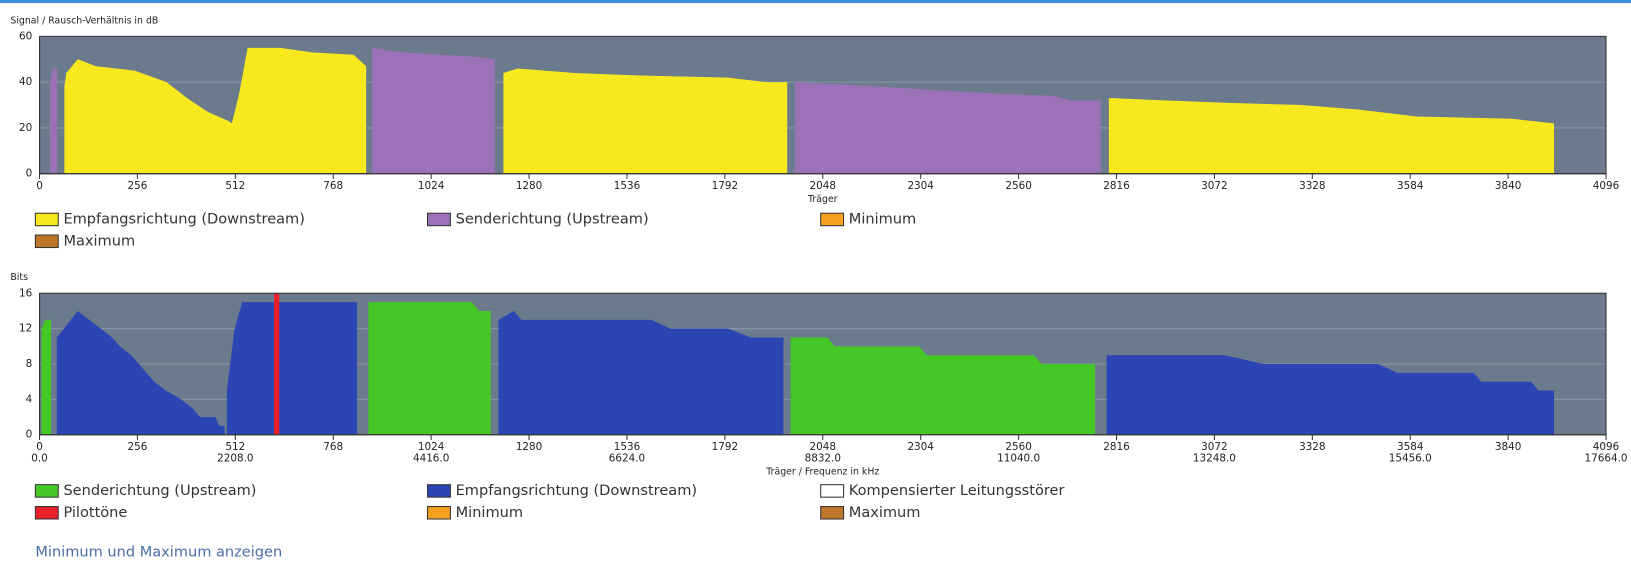 This screenshot has width=1631, height=563. What do you see at coordinates (235, 459) in the screenshot?
I see `freq-tick-label: 2208.0` at bounding box center [235, 459].